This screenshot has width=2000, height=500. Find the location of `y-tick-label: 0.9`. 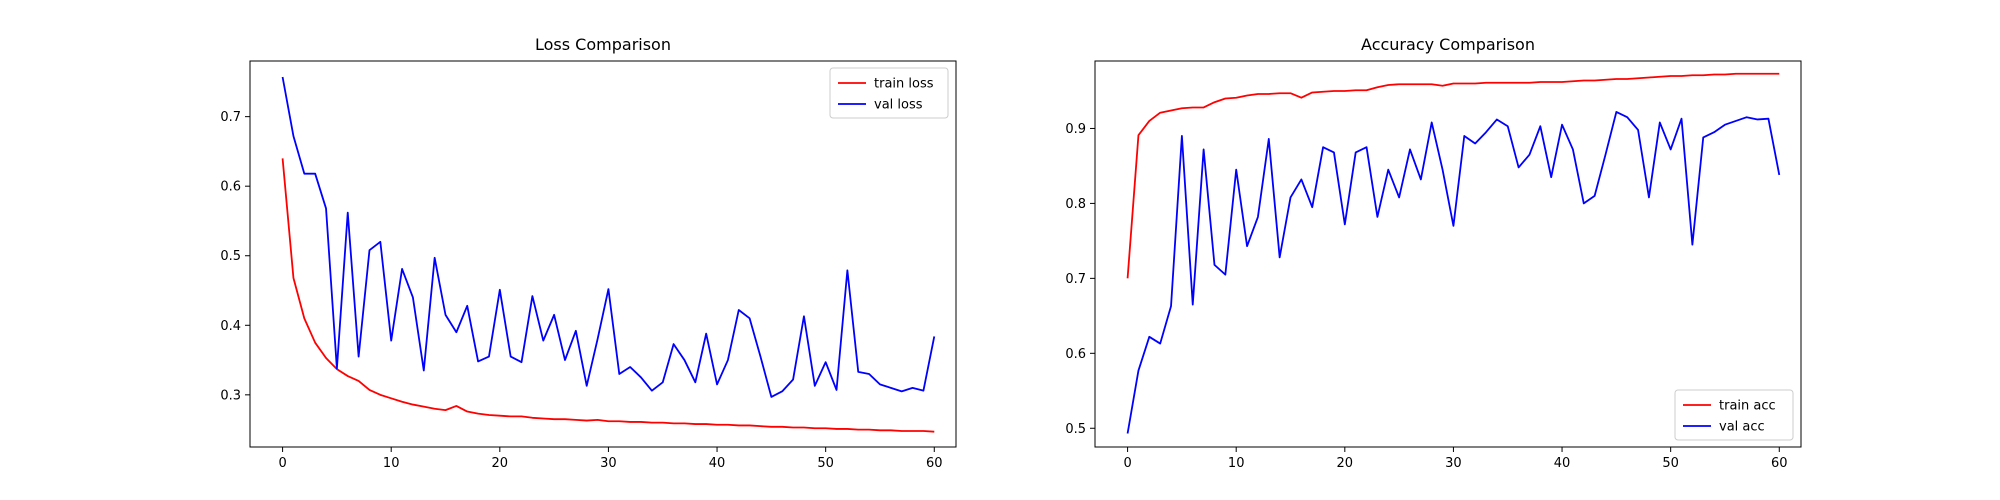

y-tick-label: 0.9 is located at coordinates (1075, 129).